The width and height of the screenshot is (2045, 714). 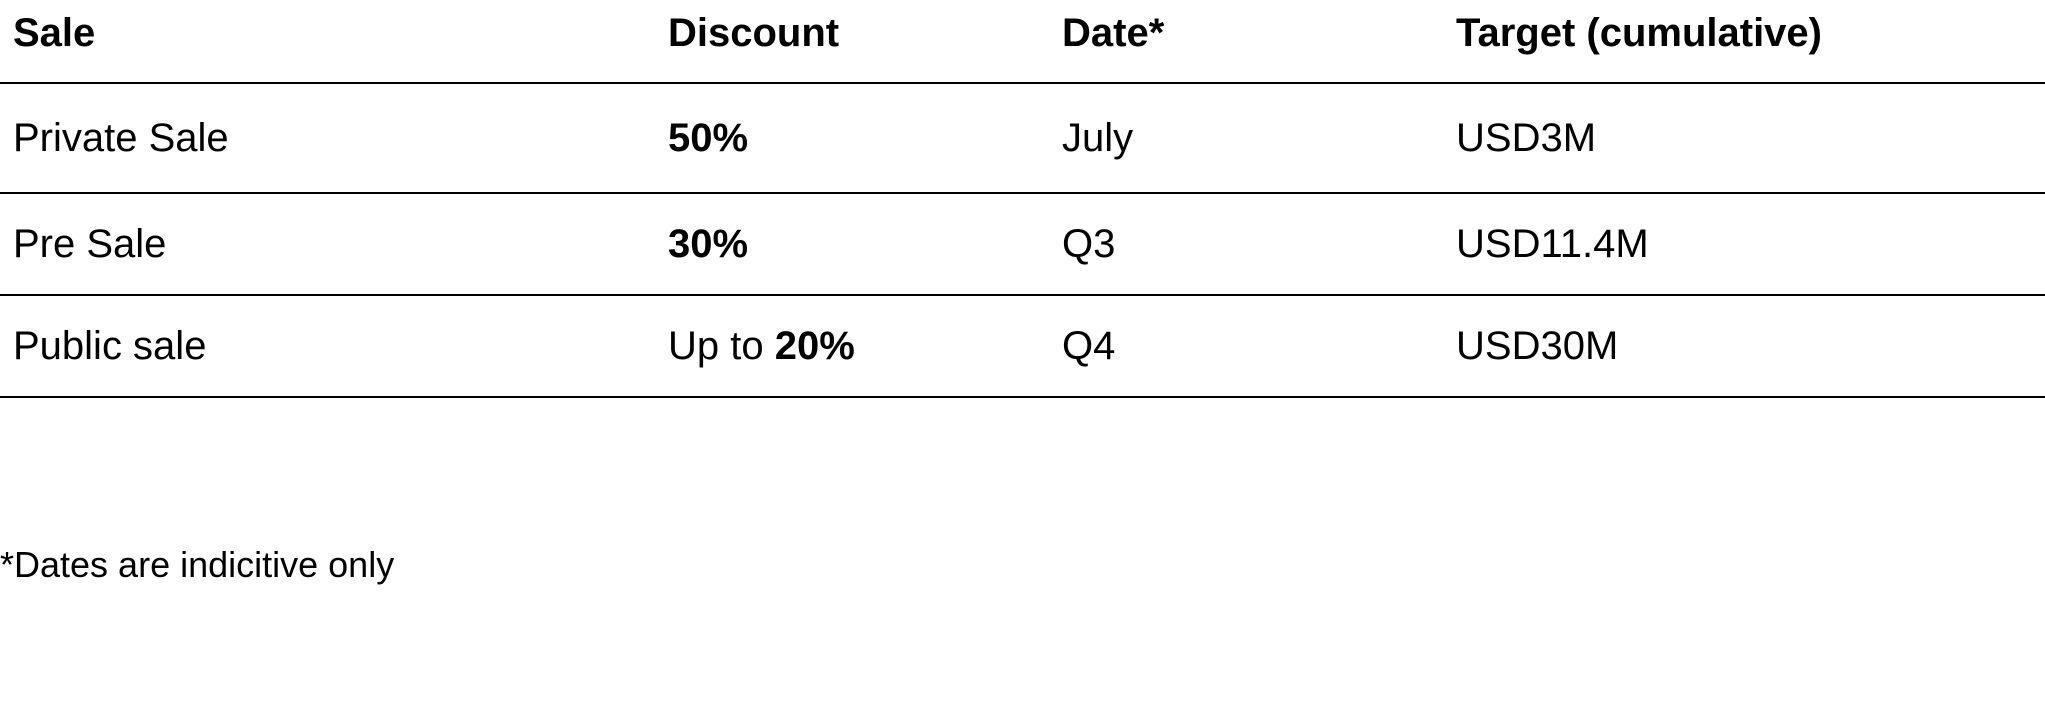 What do you see at coordinates (1744, 138) in the screenshot?
I see `target-cell: USD3M` at bounding box center [1744, 138].